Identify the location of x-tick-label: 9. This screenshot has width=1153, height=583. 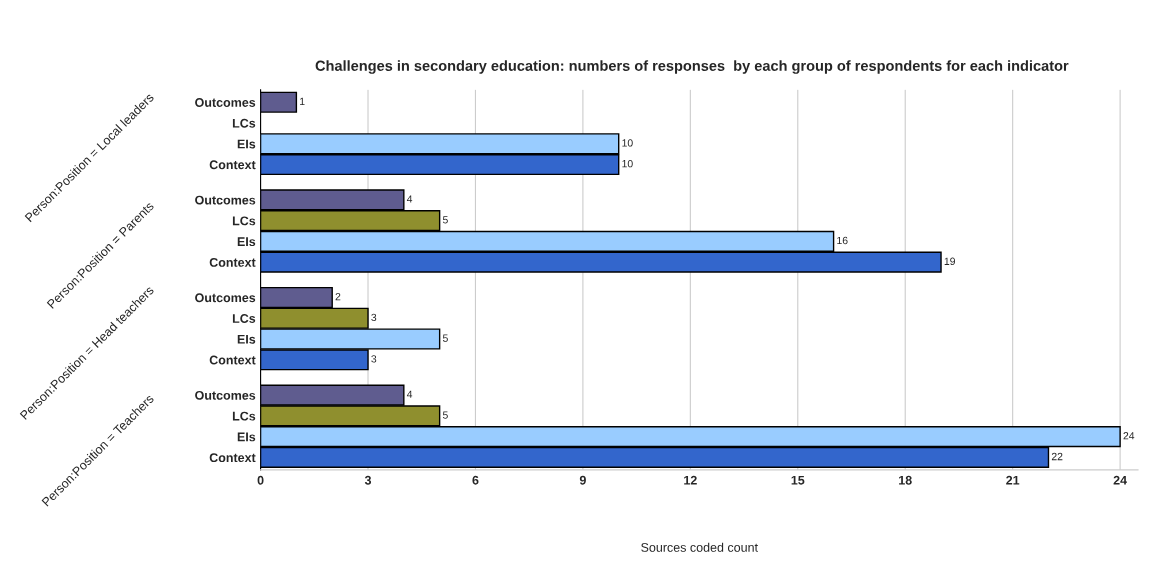
(582, 480).